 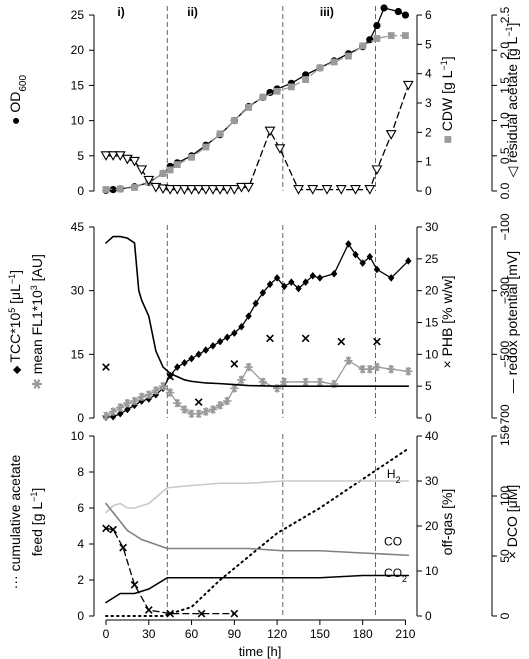 I want to click on od600-axis-title-part: 600, so click(x=23, y=83).